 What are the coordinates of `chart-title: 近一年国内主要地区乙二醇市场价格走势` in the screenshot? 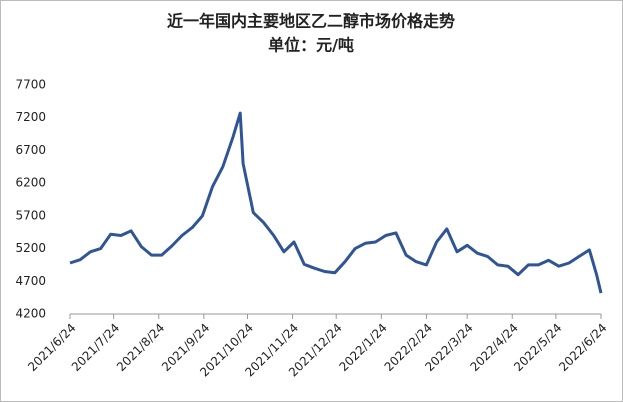 It's located at (311, 21).